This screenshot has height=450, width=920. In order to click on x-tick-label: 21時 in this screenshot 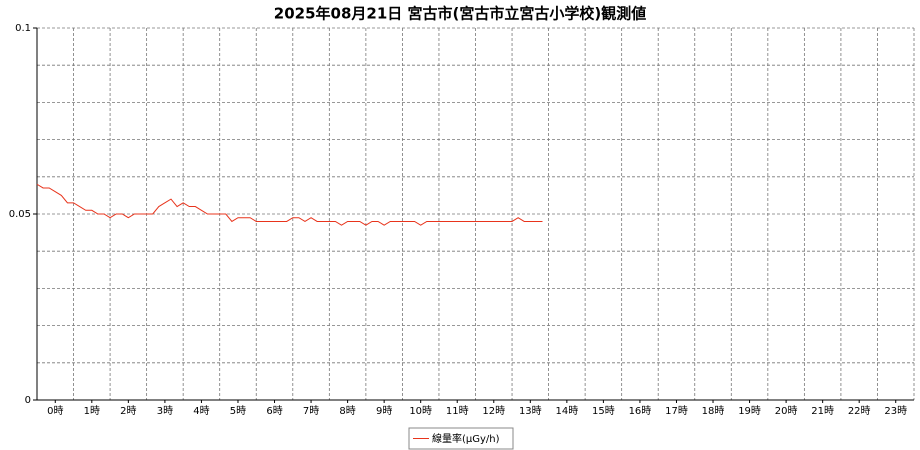, I will do `click(822, 411)`.